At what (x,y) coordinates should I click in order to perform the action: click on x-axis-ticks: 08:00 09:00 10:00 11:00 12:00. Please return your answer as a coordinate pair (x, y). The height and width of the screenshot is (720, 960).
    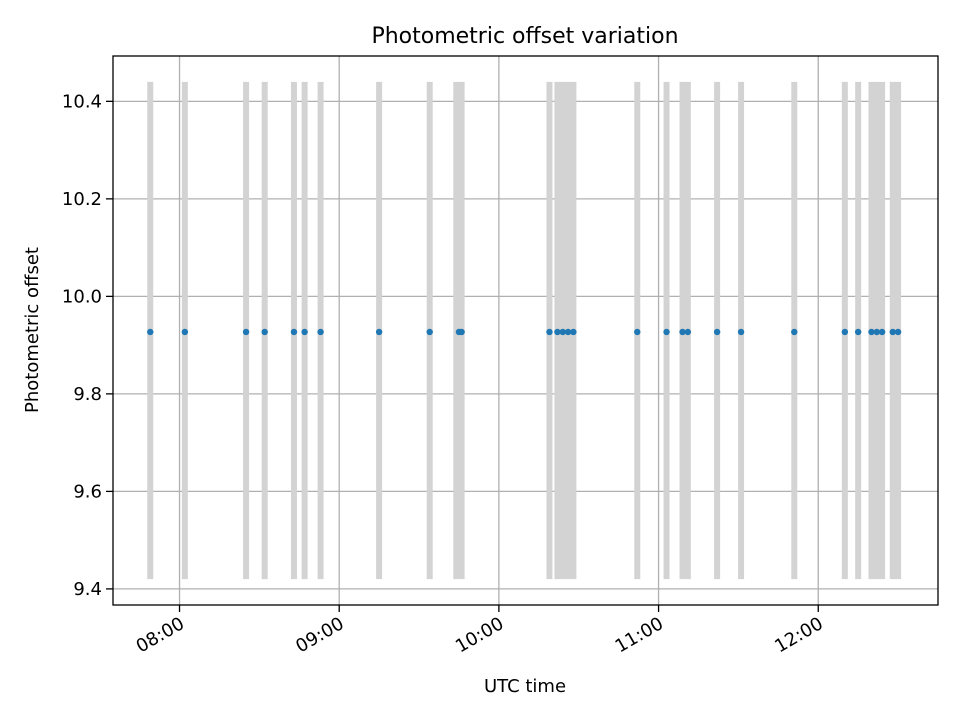
    Looking at the image, I should click on (480, 631).